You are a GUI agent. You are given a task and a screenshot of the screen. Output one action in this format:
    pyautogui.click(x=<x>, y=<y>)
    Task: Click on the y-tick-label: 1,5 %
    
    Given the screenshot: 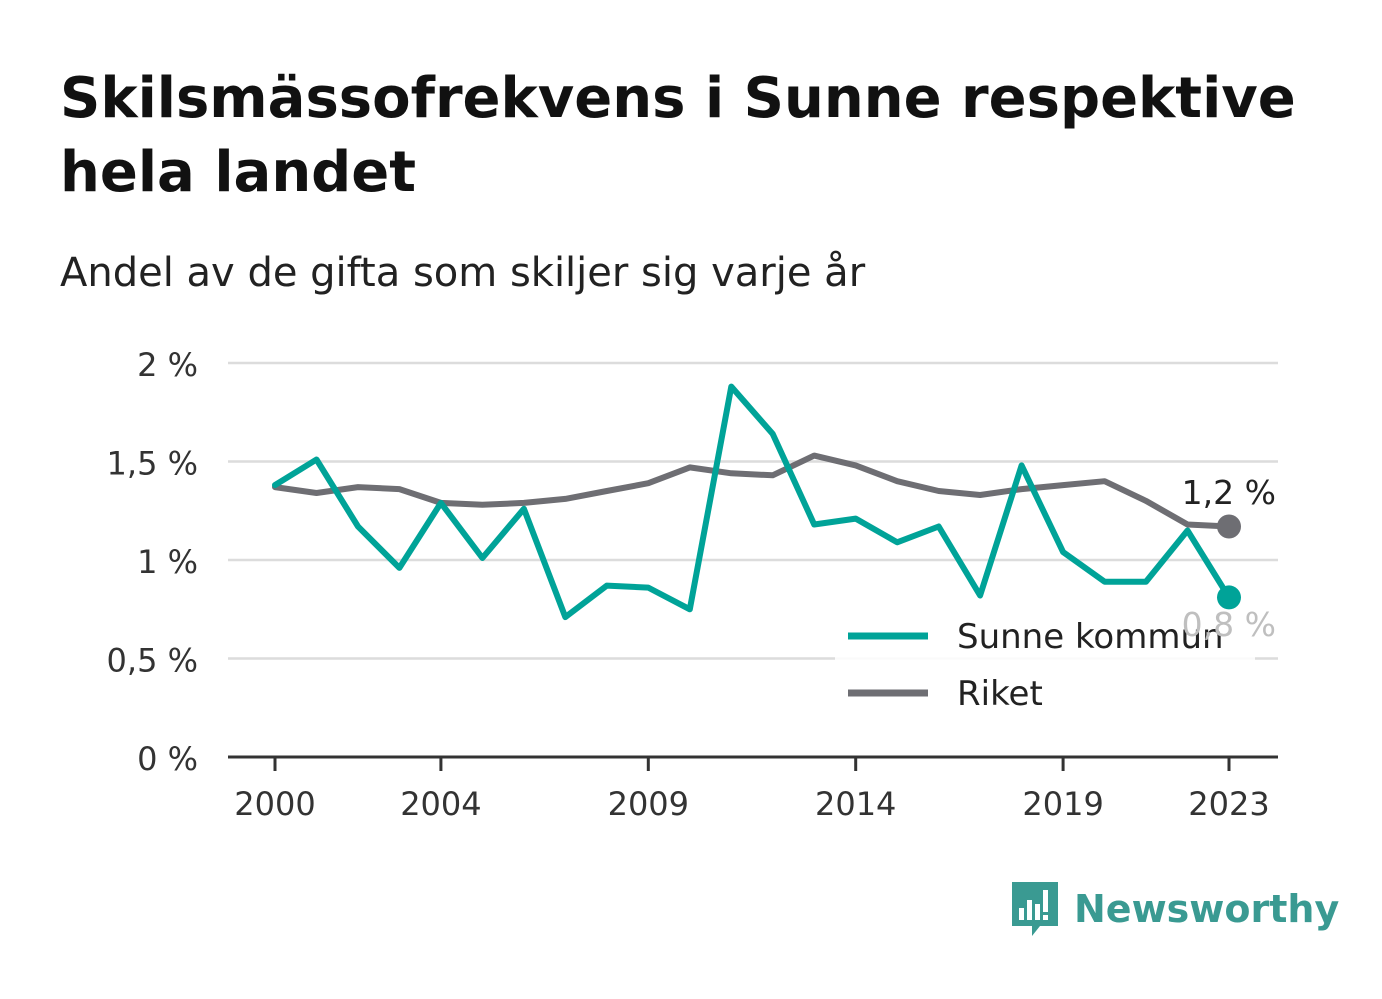 What is the action you would take?
    pyautogui.click(x=152, y=464)
    